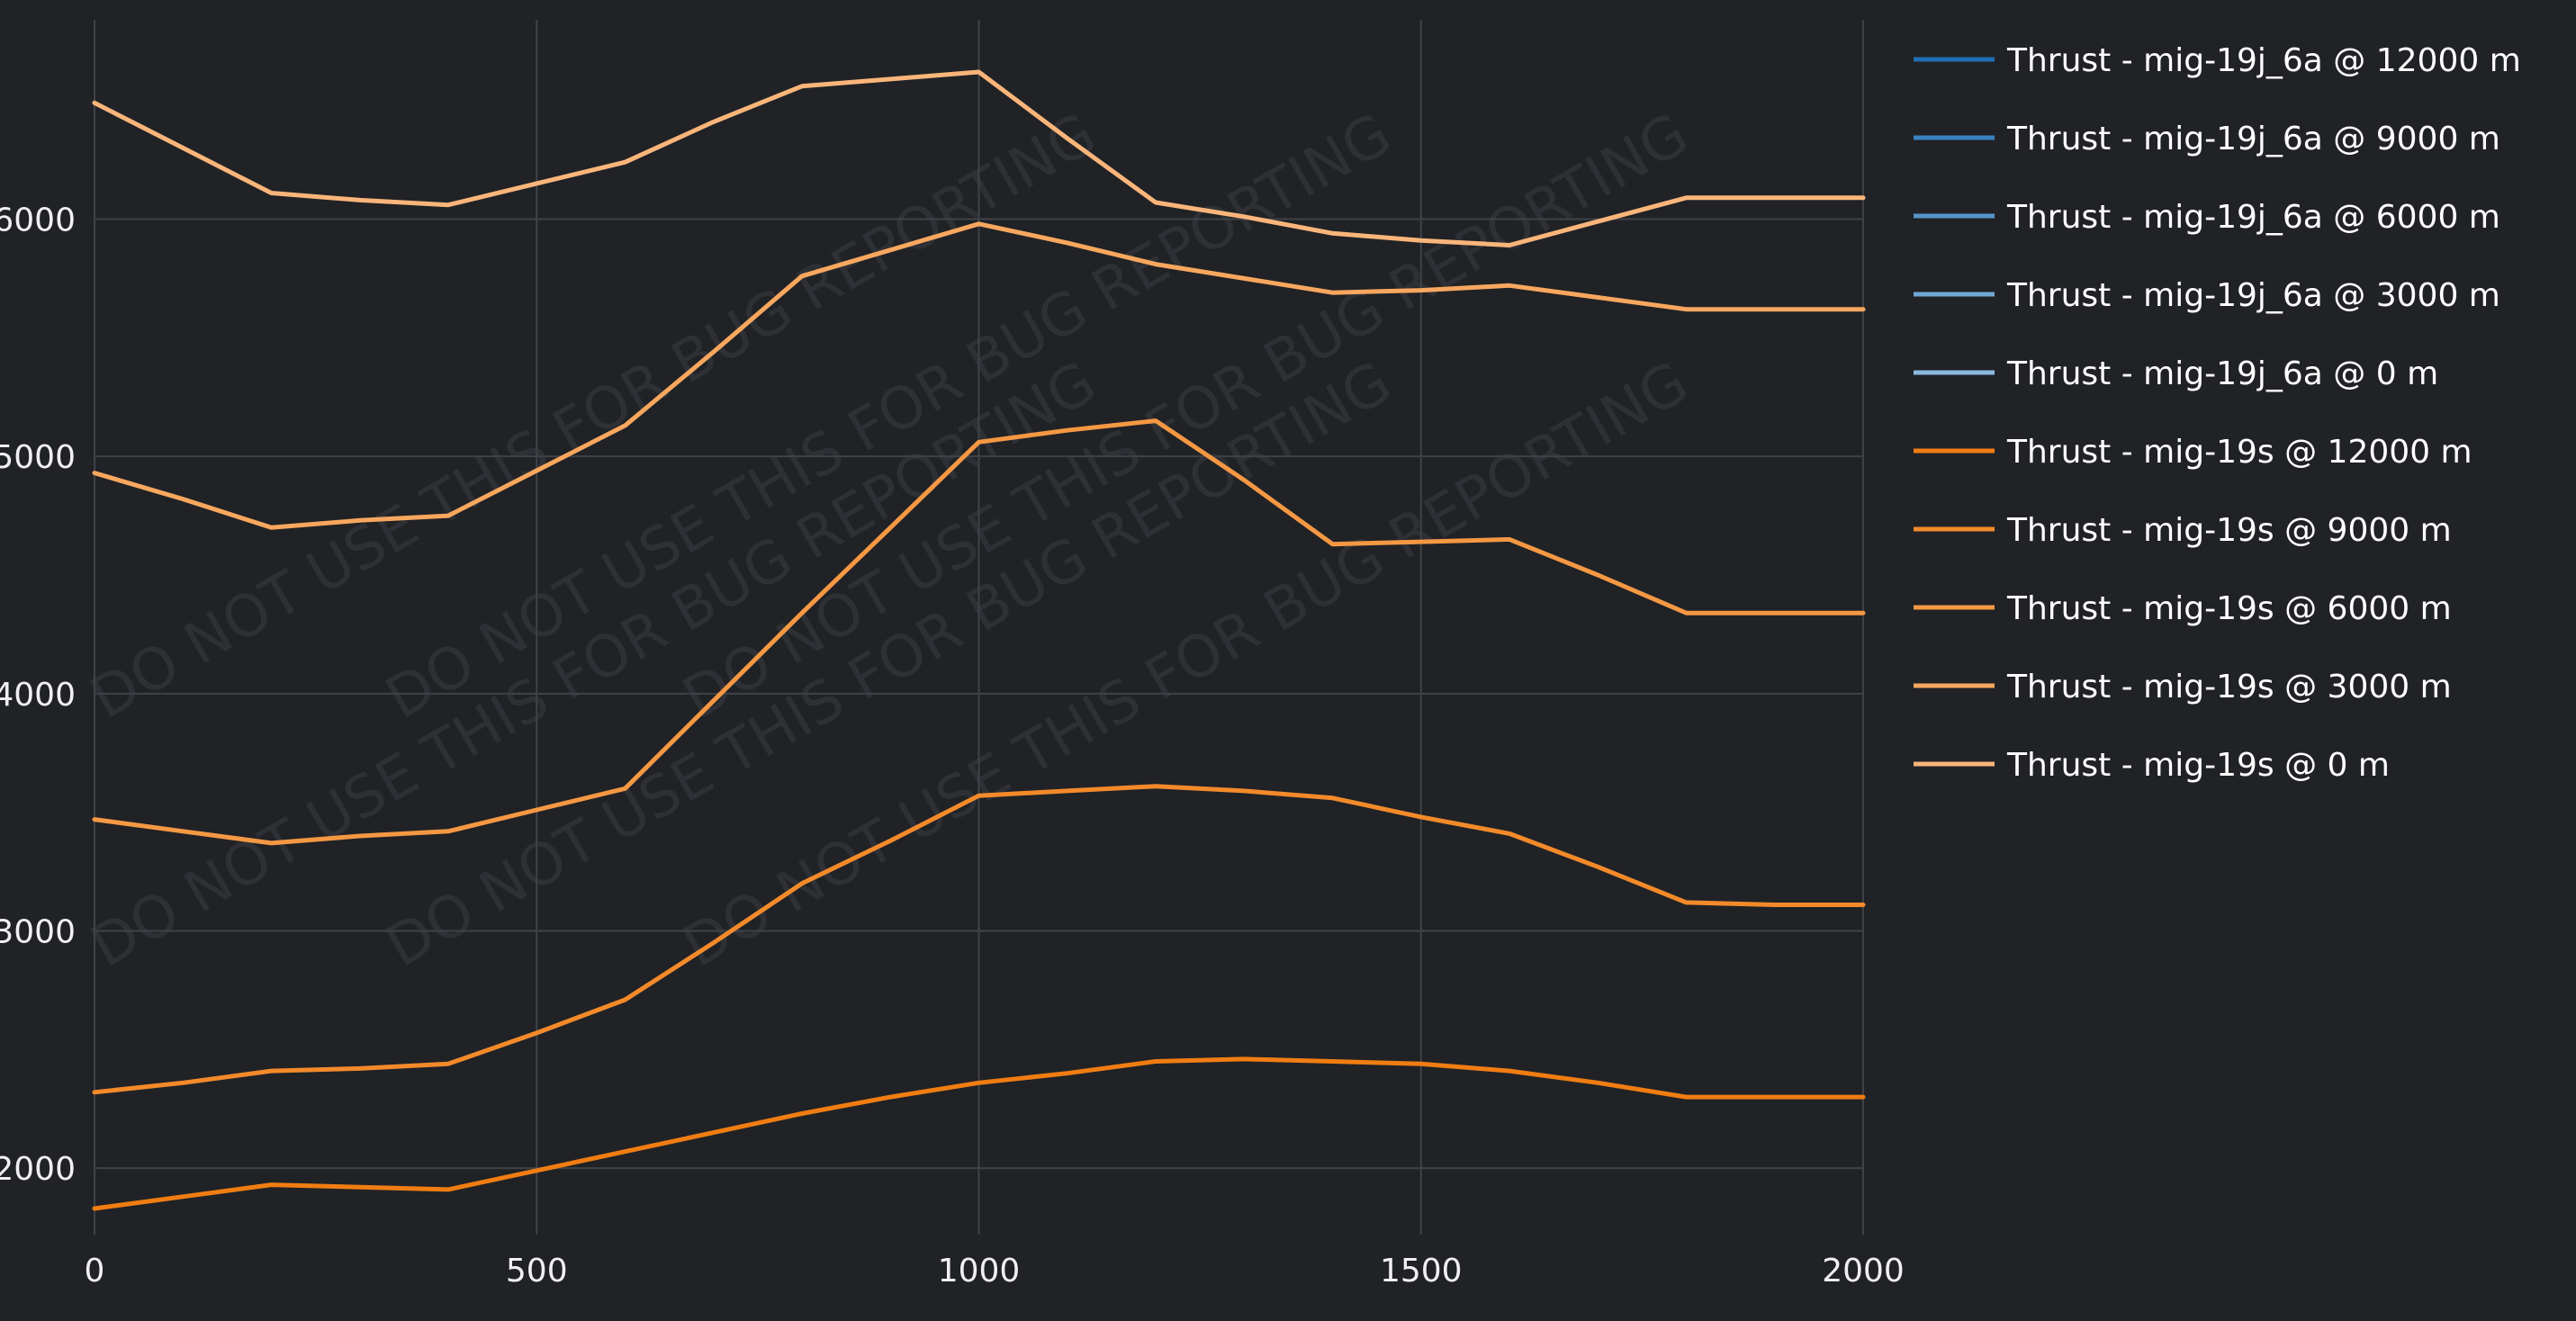 The height and width of the screenshot is (1321, 2576). Describe the element at coordinates (95, 1272) in the screenshot. I see `x-tick-label: 0` at that location.